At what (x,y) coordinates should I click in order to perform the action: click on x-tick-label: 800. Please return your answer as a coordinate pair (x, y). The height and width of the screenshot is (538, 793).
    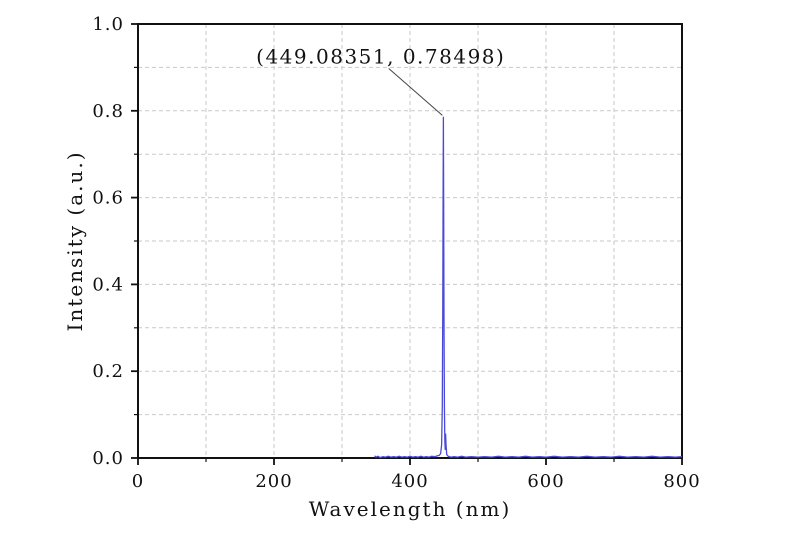
    Looking at the image, I should click on (681, 481).